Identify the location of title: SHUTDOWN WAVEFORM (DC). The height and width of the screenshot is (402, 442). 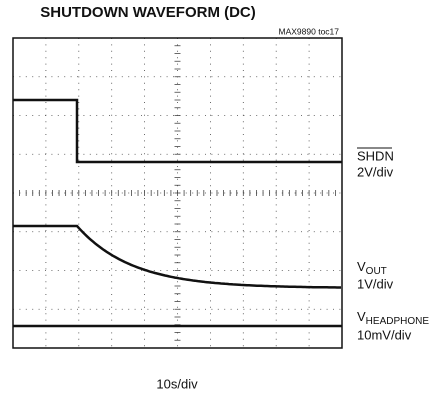
(148, 12).